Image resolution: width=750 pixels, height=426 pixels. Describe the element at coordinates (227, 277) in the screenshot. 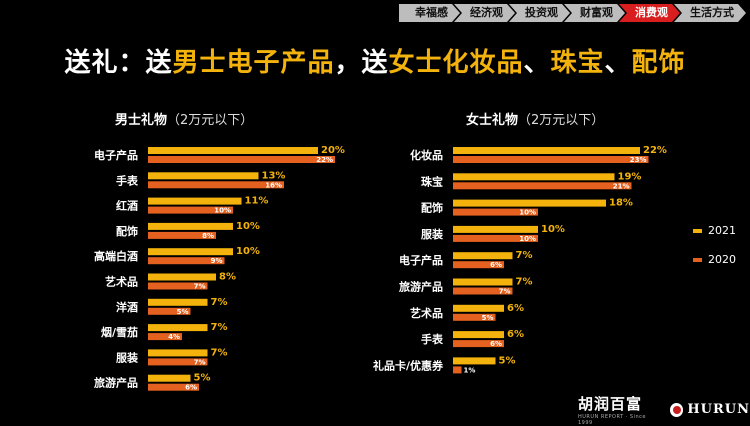

I see `value-label-2021: 8%` at that location.